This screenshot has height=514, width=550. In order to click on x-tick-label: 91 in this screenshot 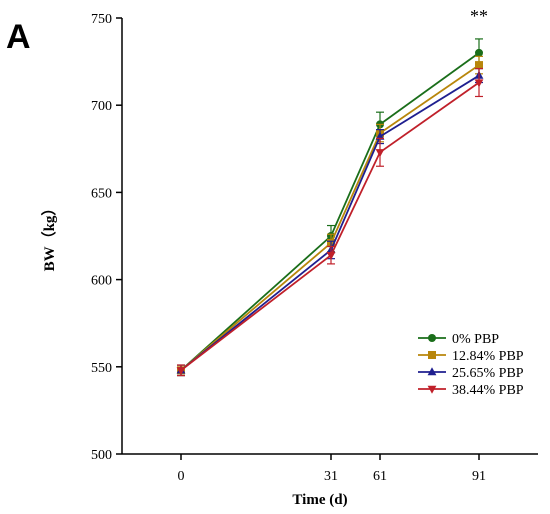, I will do `click(479, 476)`.